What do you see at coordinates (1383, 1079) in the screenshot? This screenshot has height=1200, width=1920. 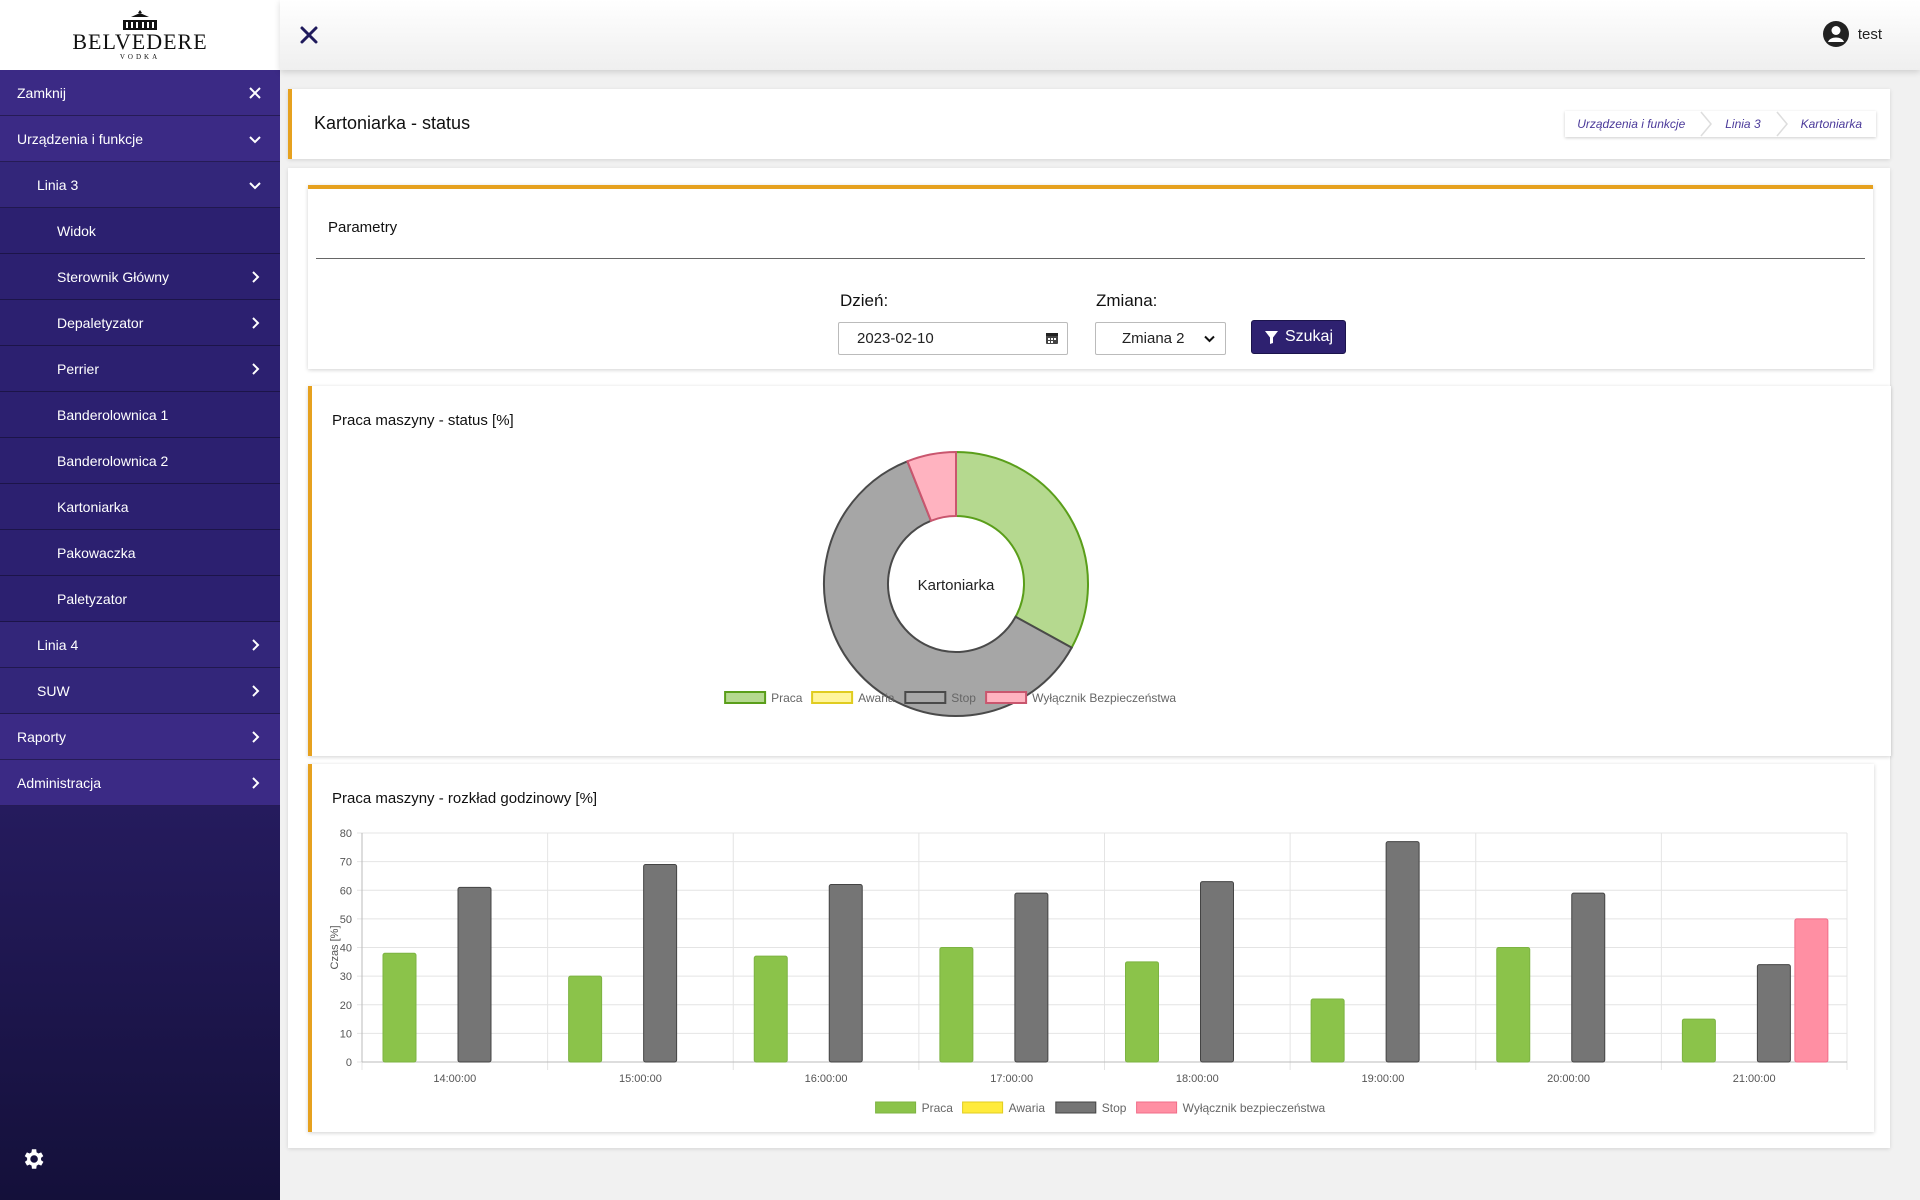 I see `x-tick-label: 19:00:00` at bounding box center [1383, 1079].